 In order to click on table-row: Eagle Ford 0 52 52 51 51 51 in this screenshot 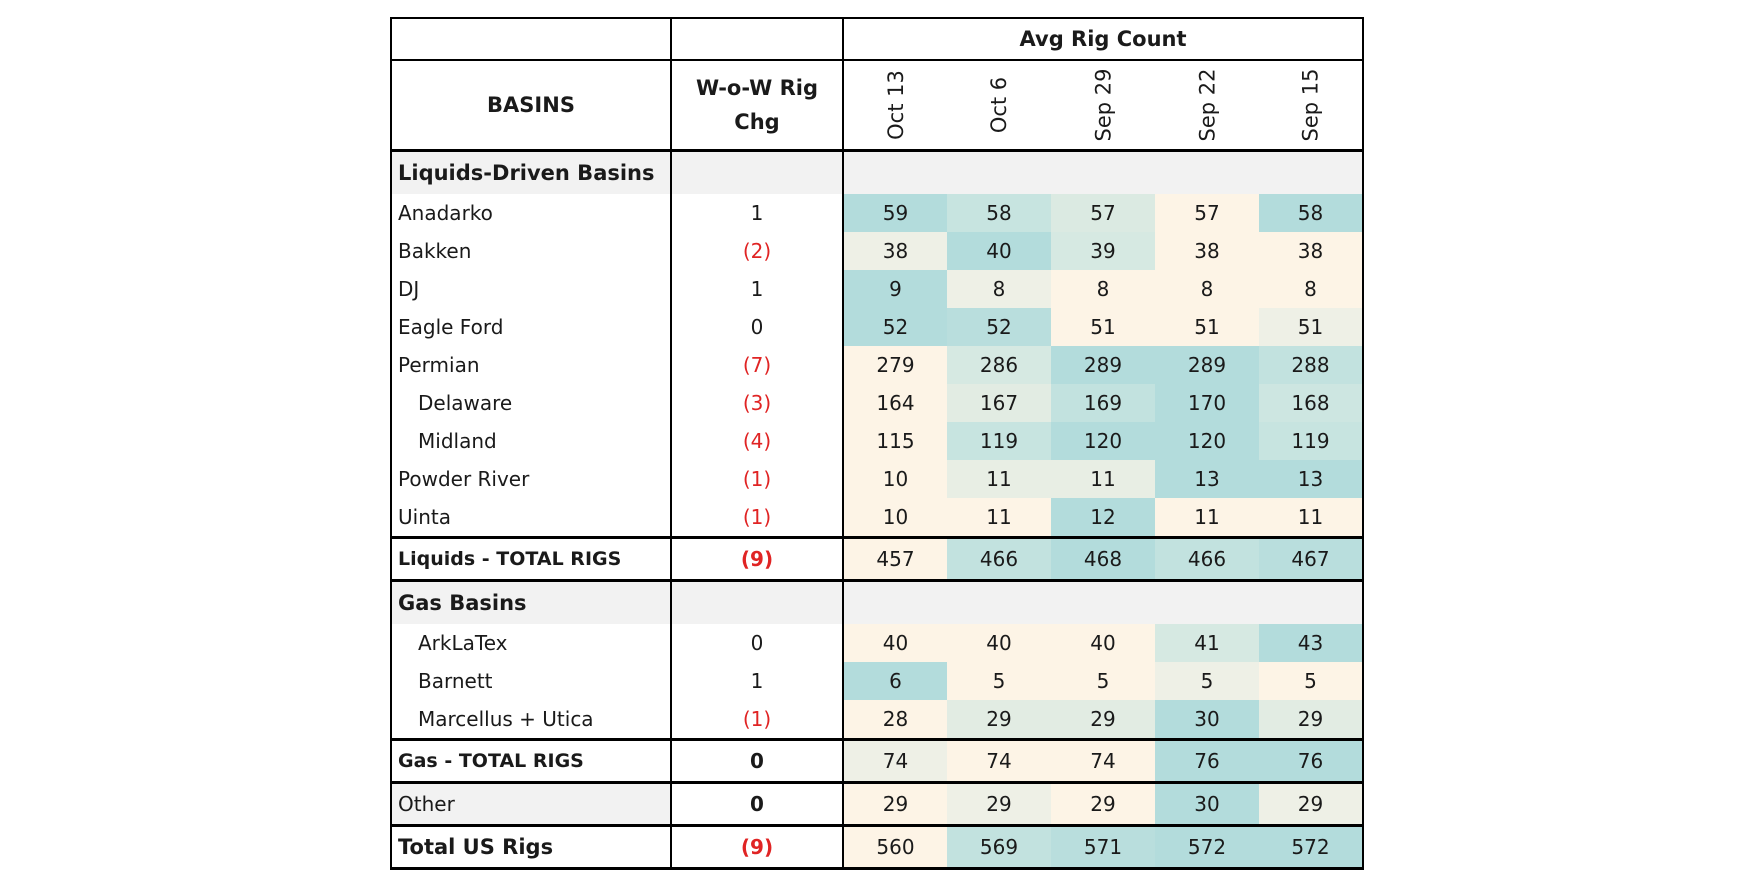, I will do `click(877, 327)`.